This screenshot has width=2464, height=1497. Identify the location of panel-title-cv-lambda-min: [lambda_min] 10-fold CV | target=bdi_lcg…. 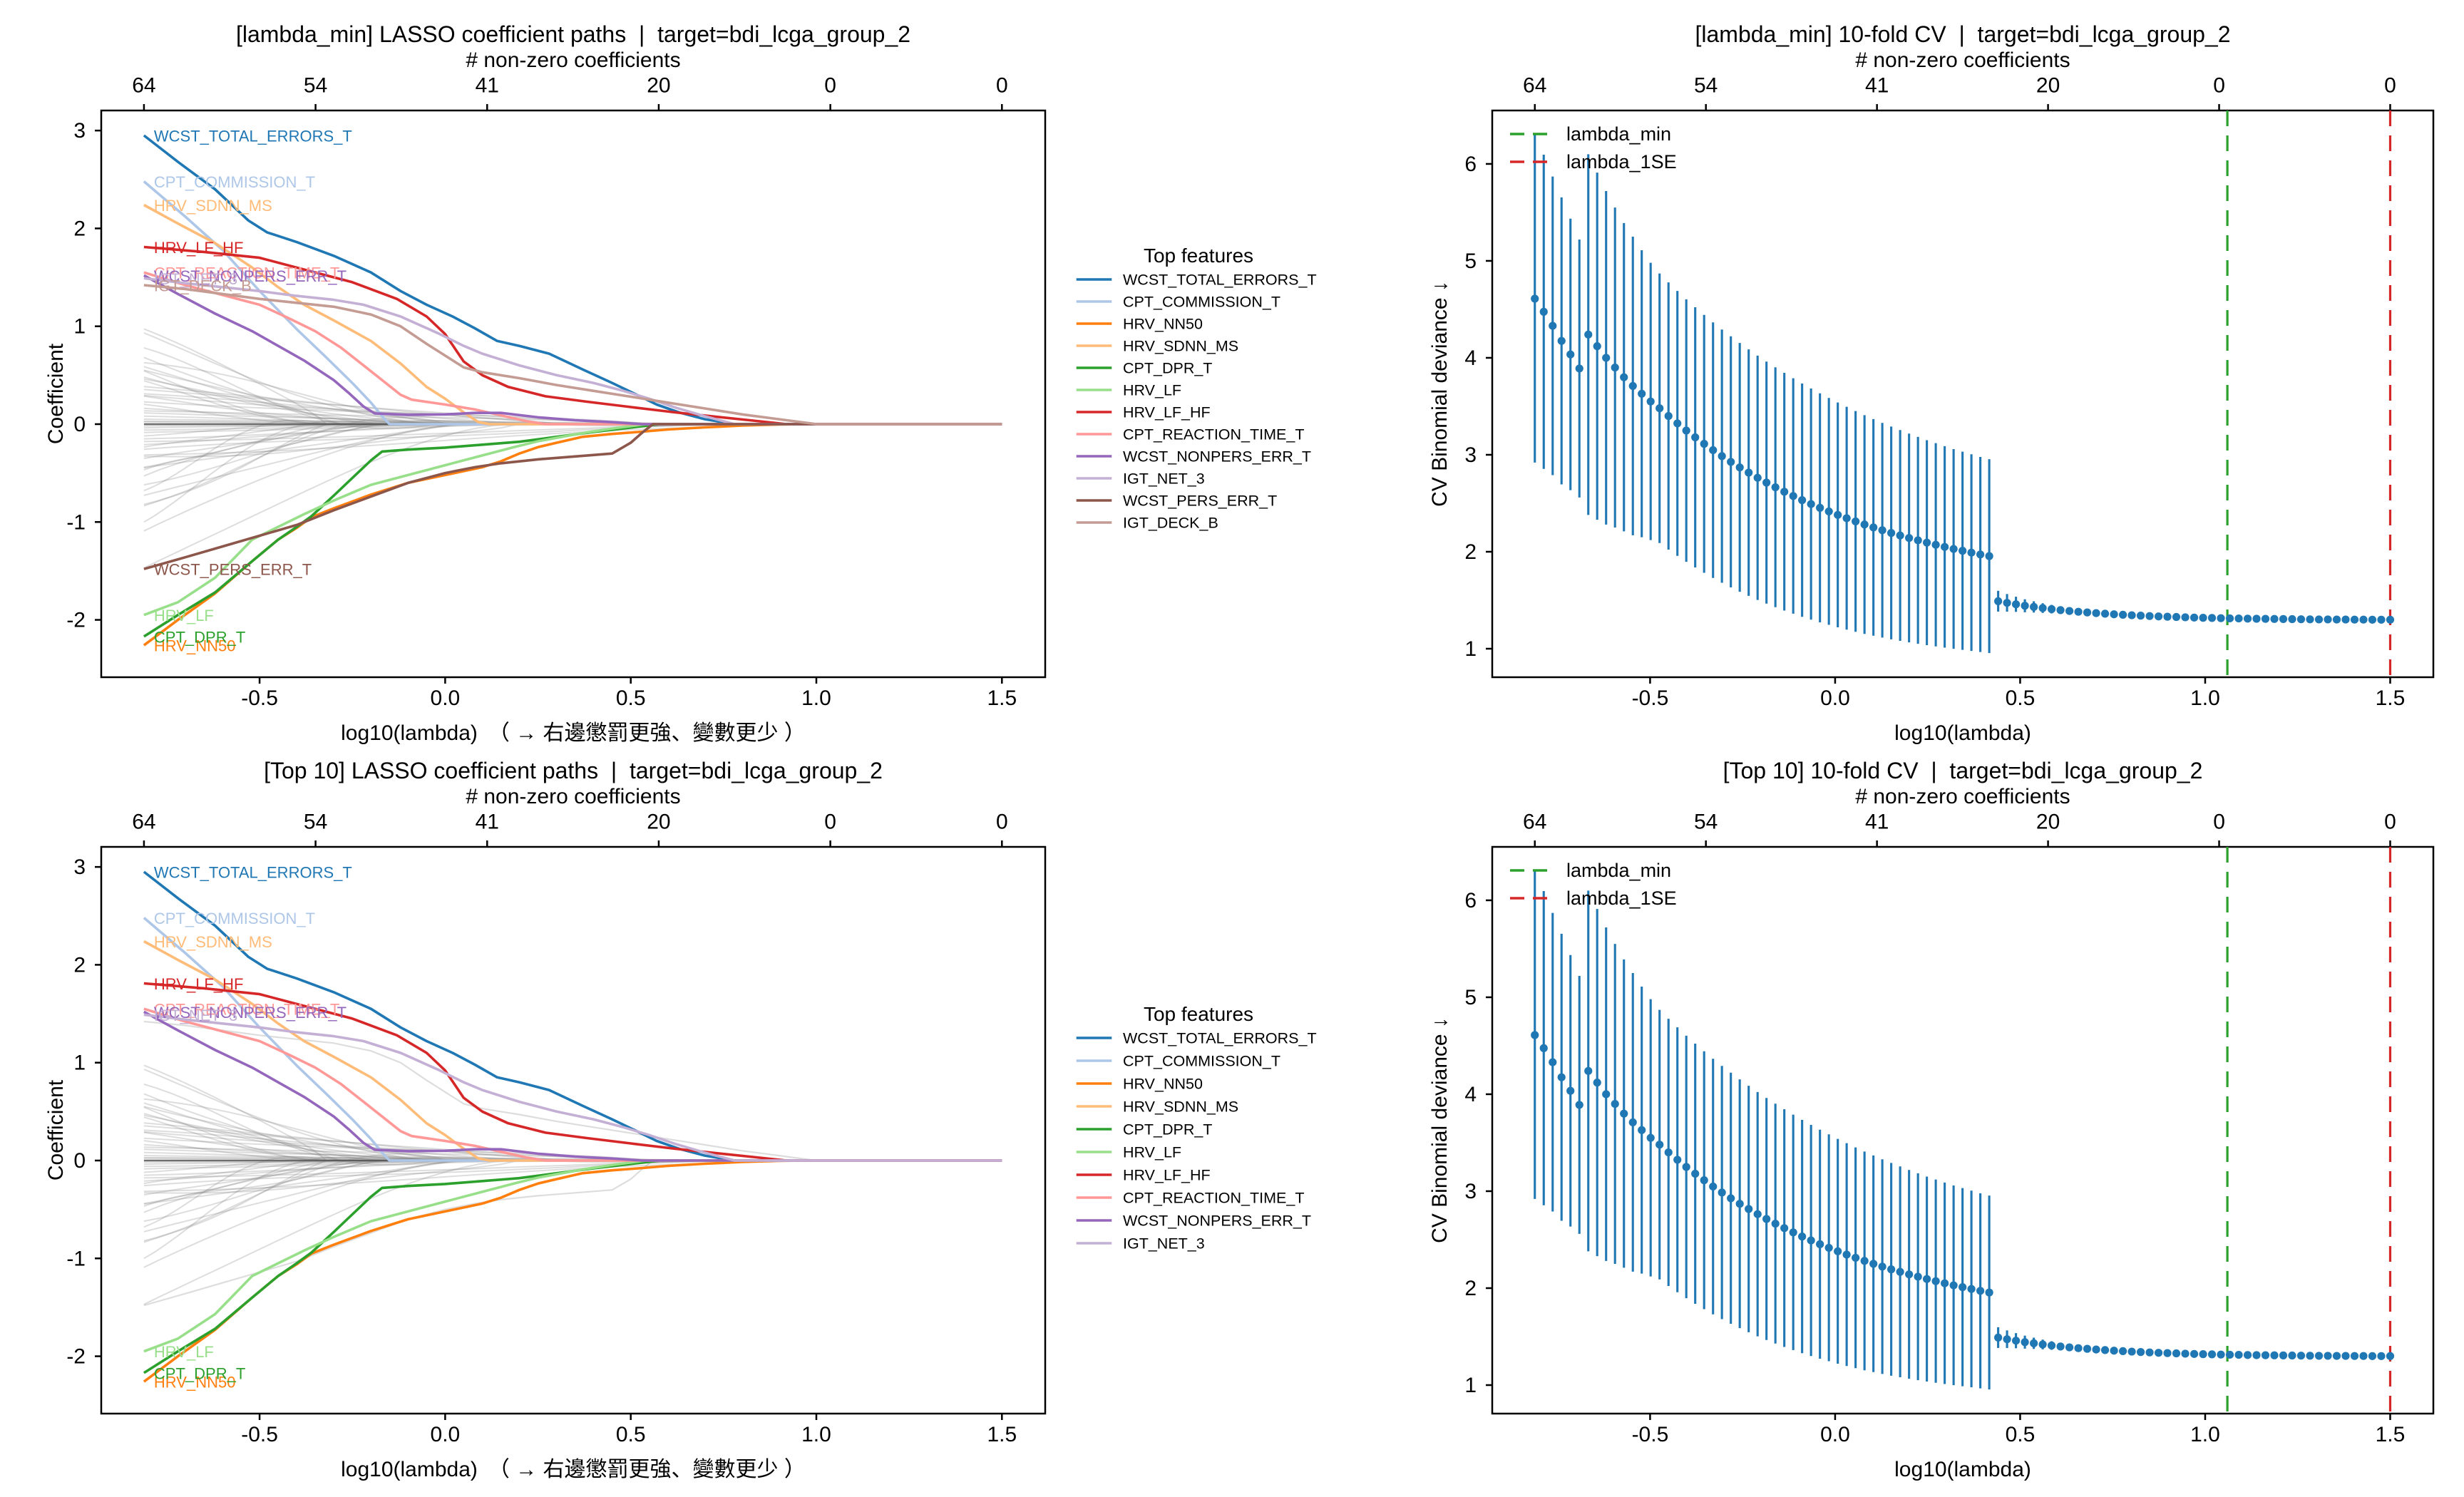
(1963, 34).